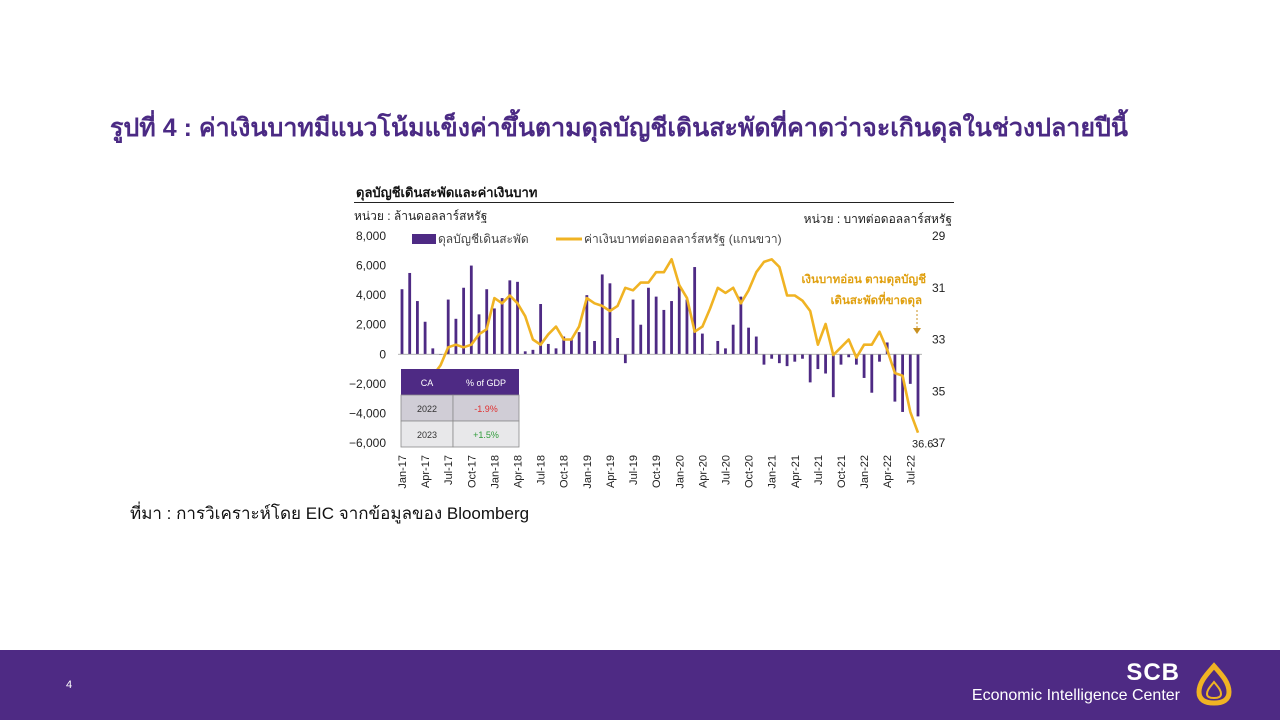 This screenshot has height=720, width=1280. I want to click on x-tick-label: Jan-17, so click(403, 472).